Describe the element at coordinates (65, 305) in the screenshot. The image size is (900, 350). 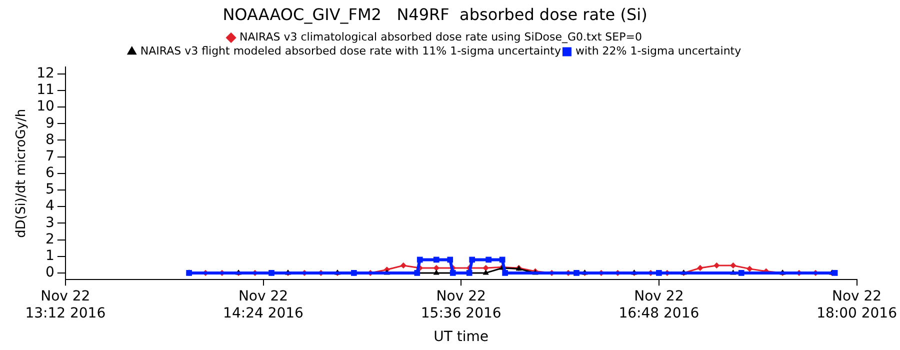
I see `x-tick-label: Nov 22 13:12 2016` at that location.